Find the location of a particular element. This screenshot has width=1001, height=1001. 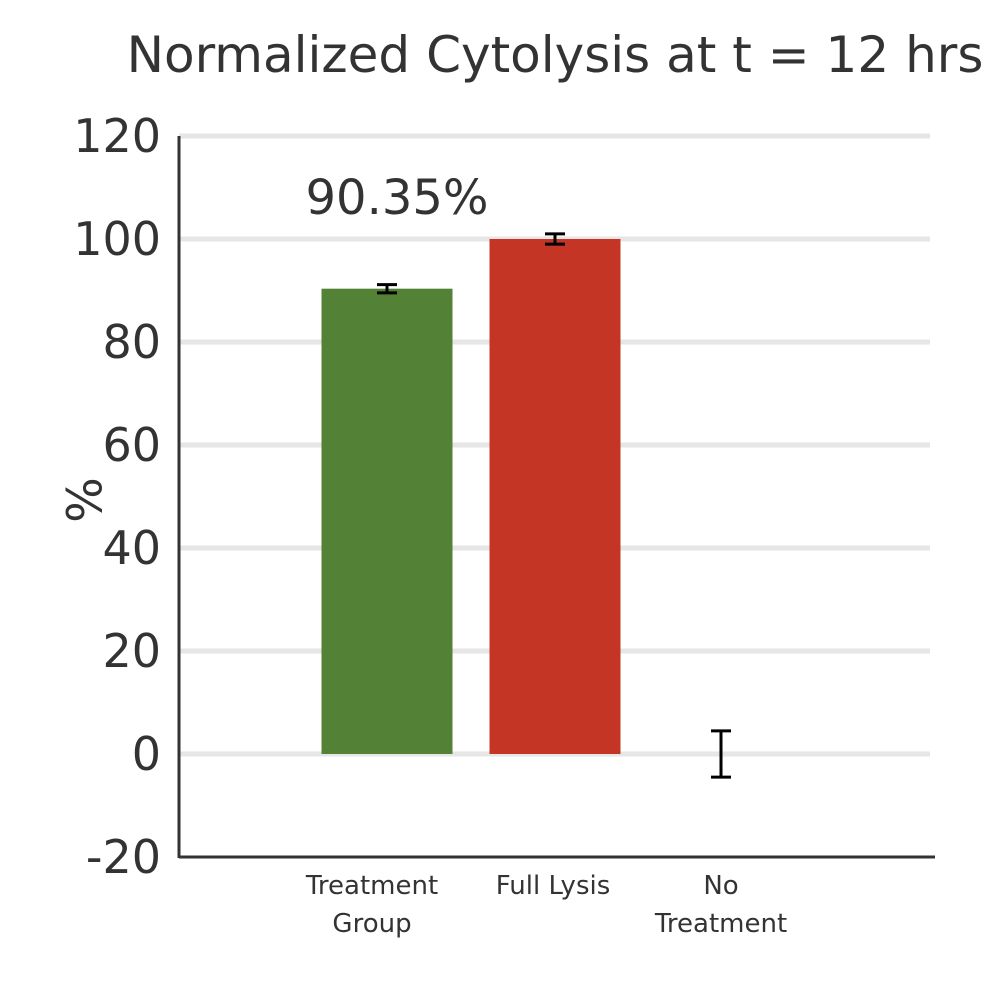

x-tick-label: Full Lysis is located at coordinates (553, 886).